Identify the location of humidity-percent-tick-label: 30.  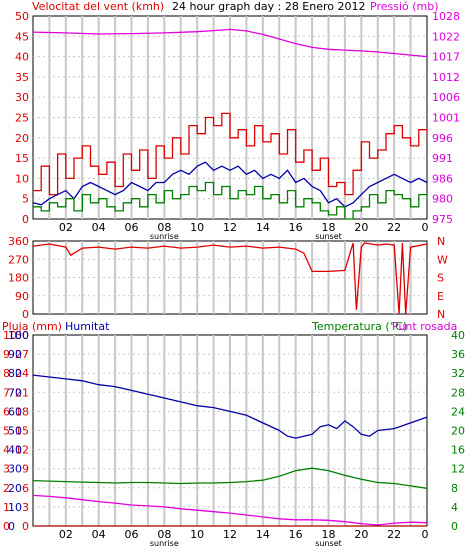
(15, 469).